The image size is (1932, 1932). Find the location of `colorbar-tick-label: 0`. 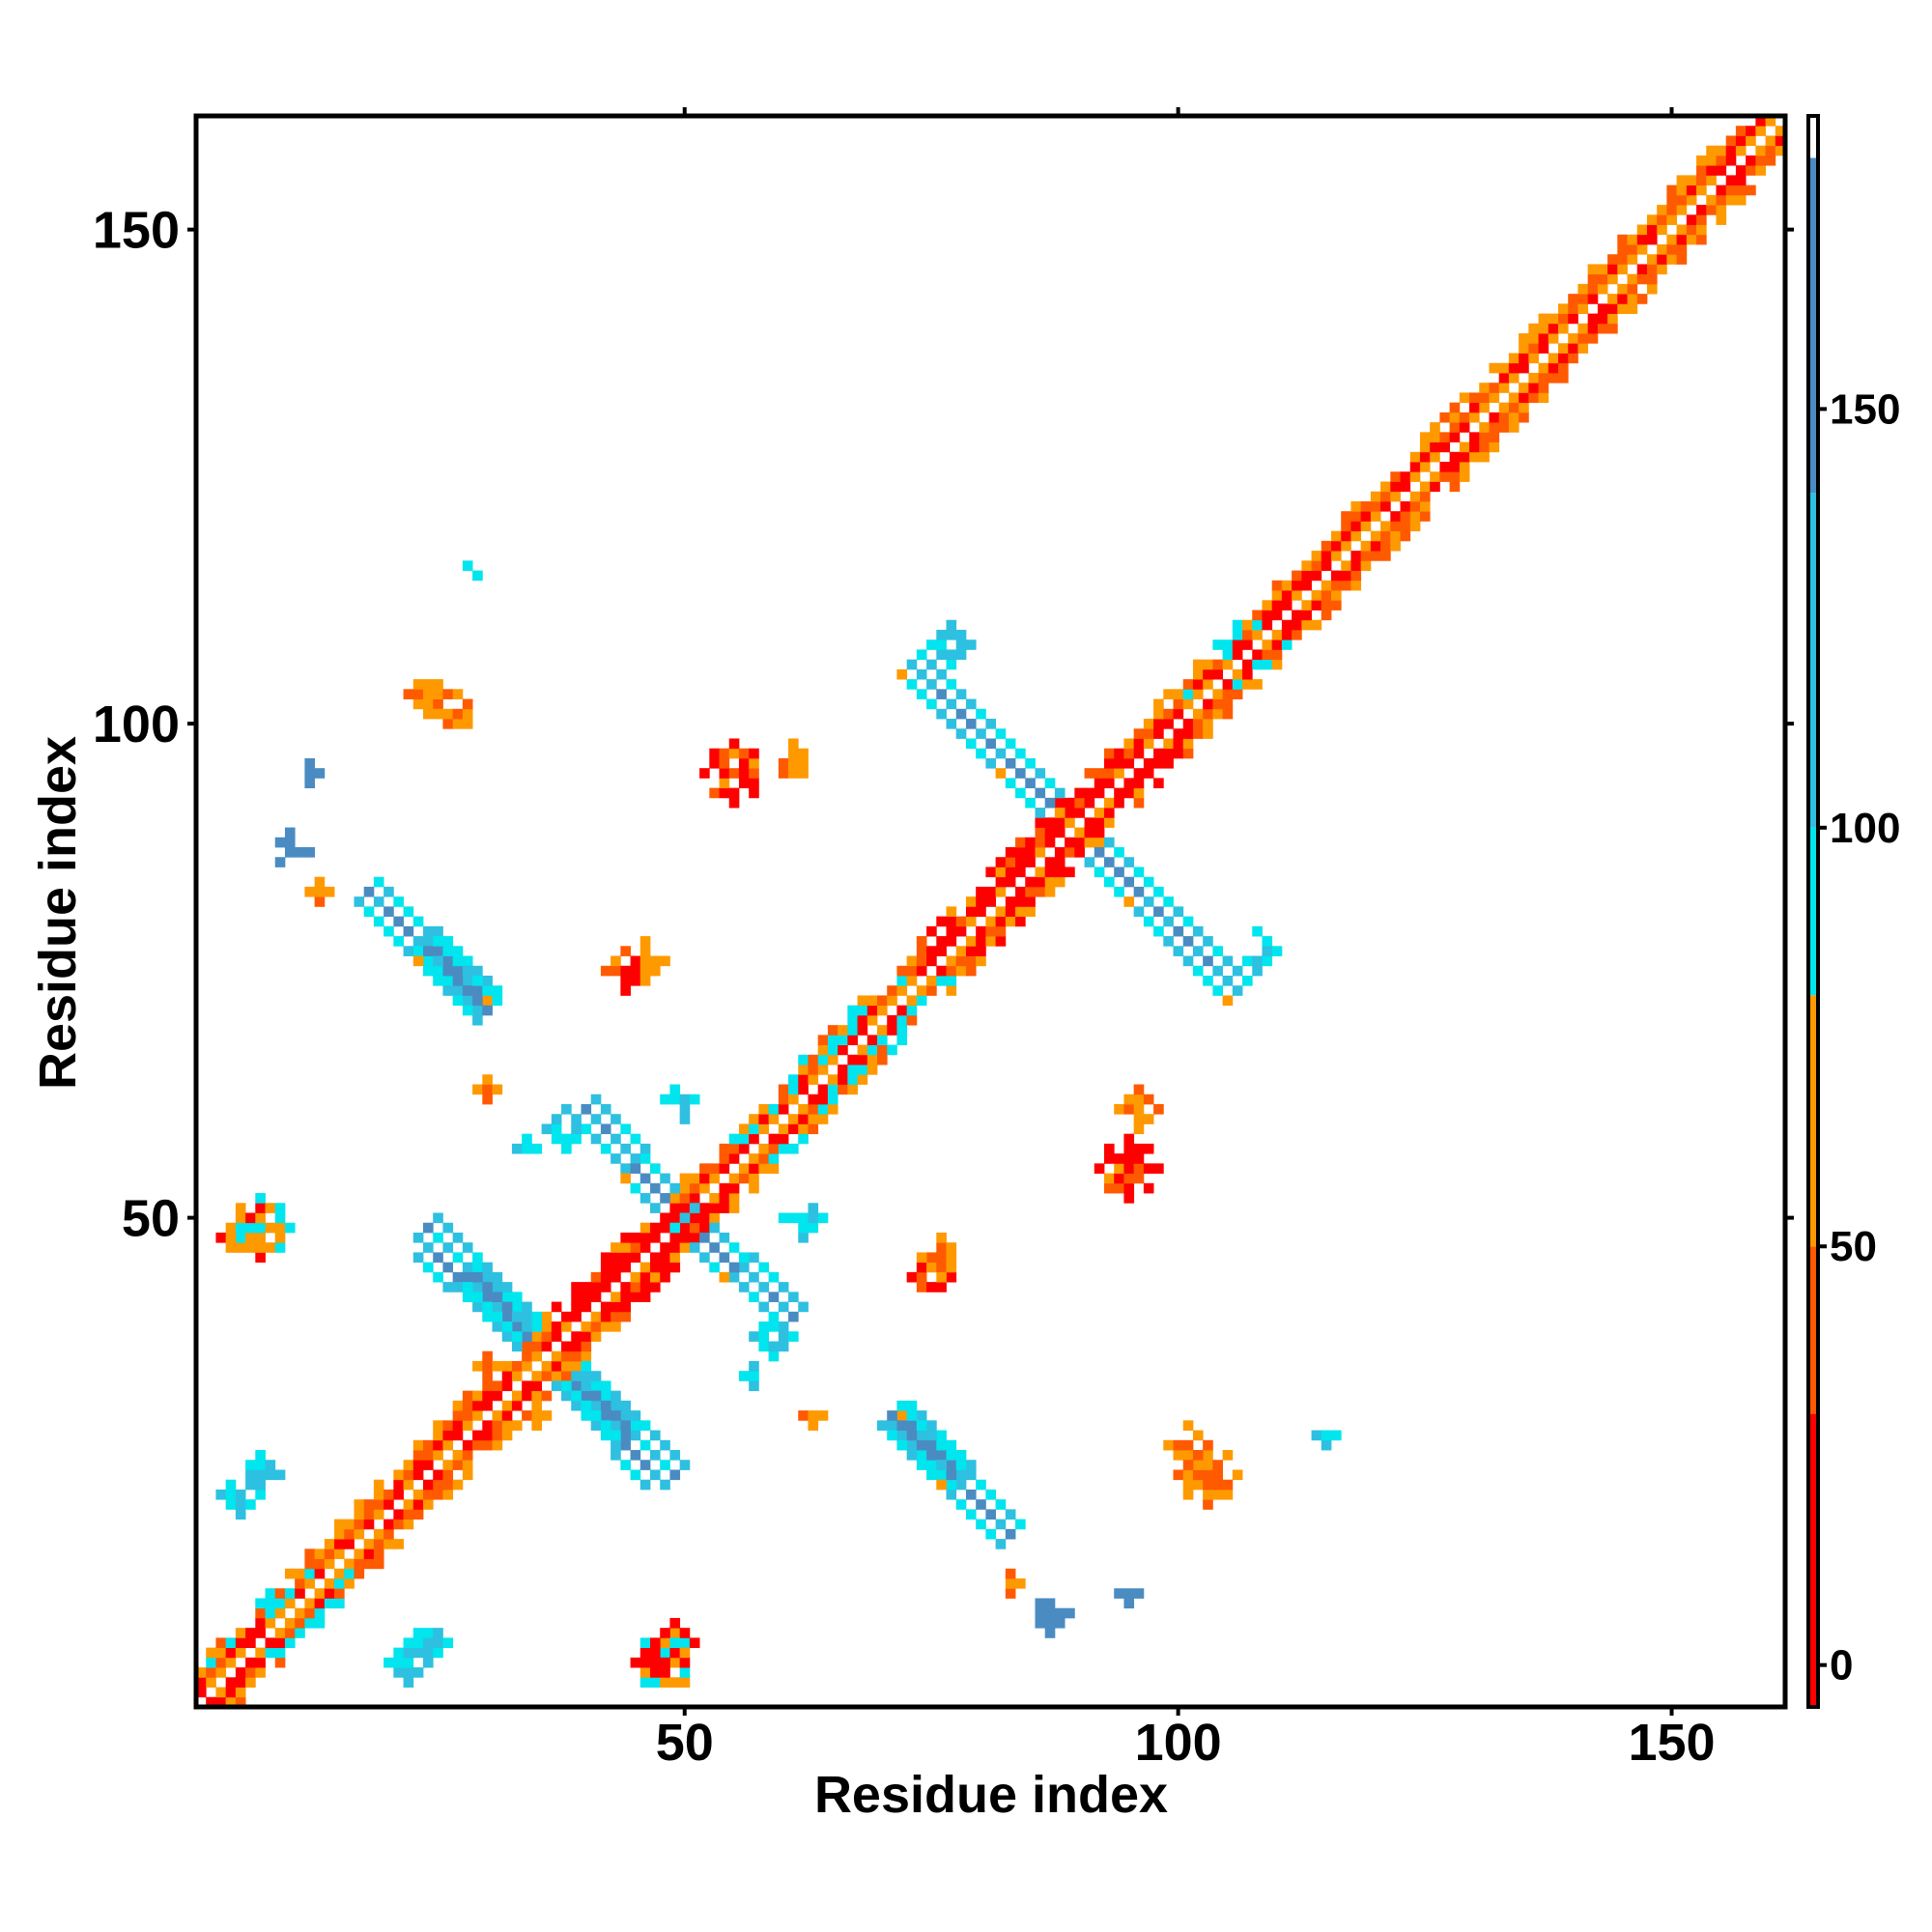

colorbar-tick-label: 0 is located at coordinates (1841, 1666).